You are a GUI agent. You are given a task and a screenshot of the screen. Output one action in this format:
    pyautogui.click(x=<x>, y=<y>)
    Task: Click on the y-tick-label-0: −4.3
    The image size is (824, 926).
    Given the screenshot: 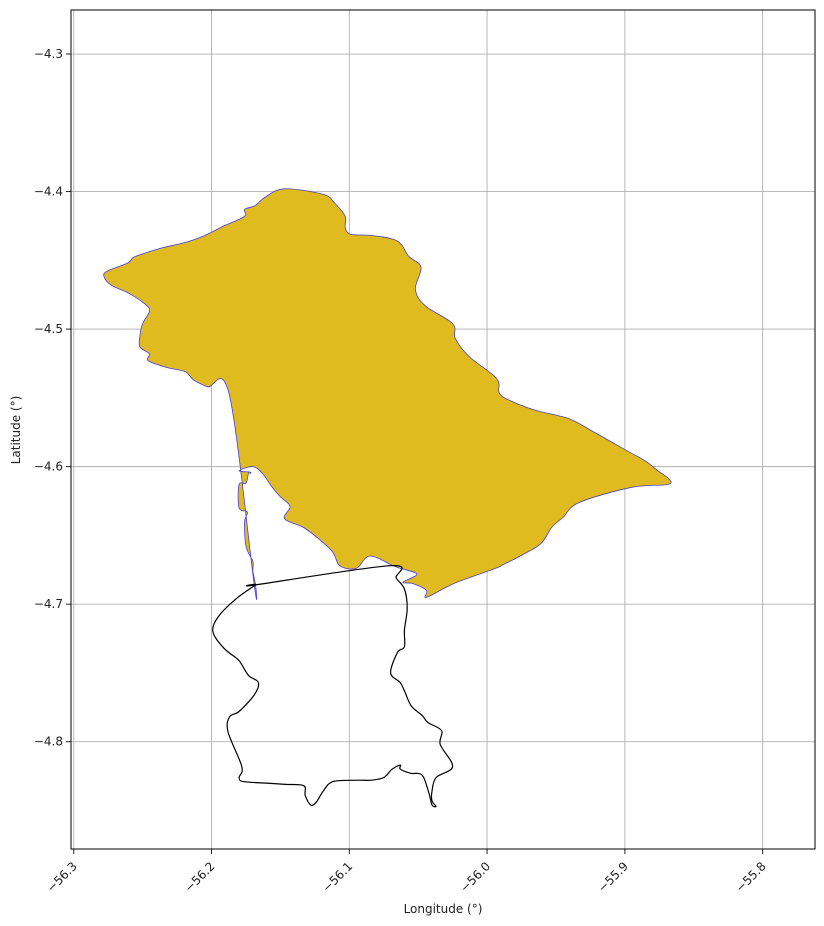 What is the action you would take?
    pyautogui.click(x=48, y=54)
    